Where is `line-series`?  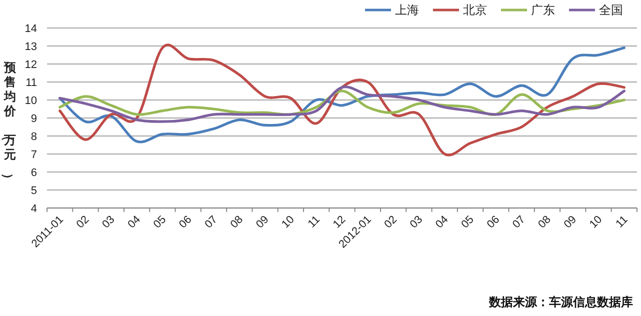 line-series is located at coordinates (342, 104).